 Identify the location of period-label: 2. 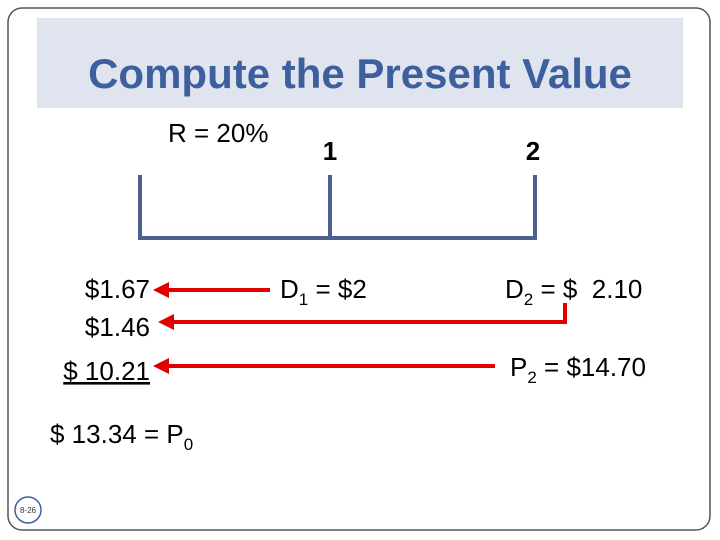
(533, 151).